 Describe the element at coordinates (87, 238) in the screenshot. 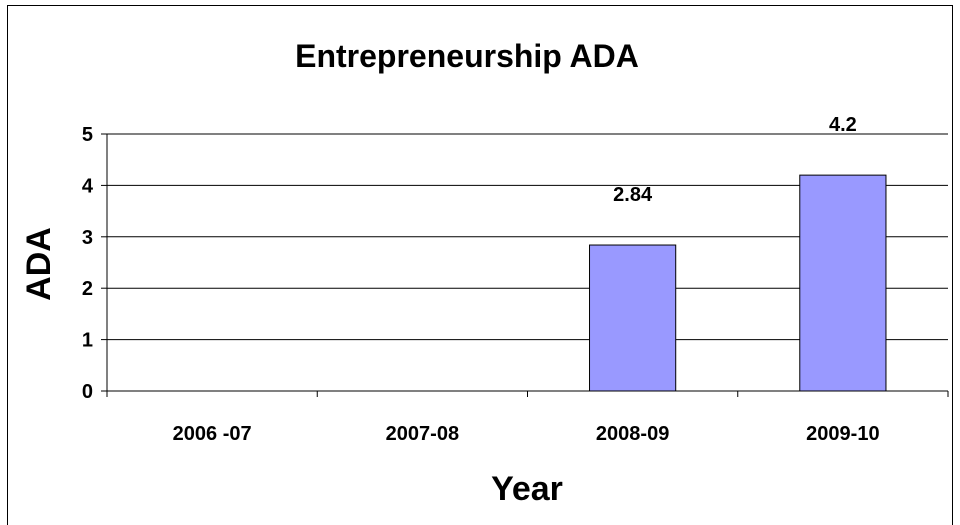

I see `y-tick-label: 3` at that location.